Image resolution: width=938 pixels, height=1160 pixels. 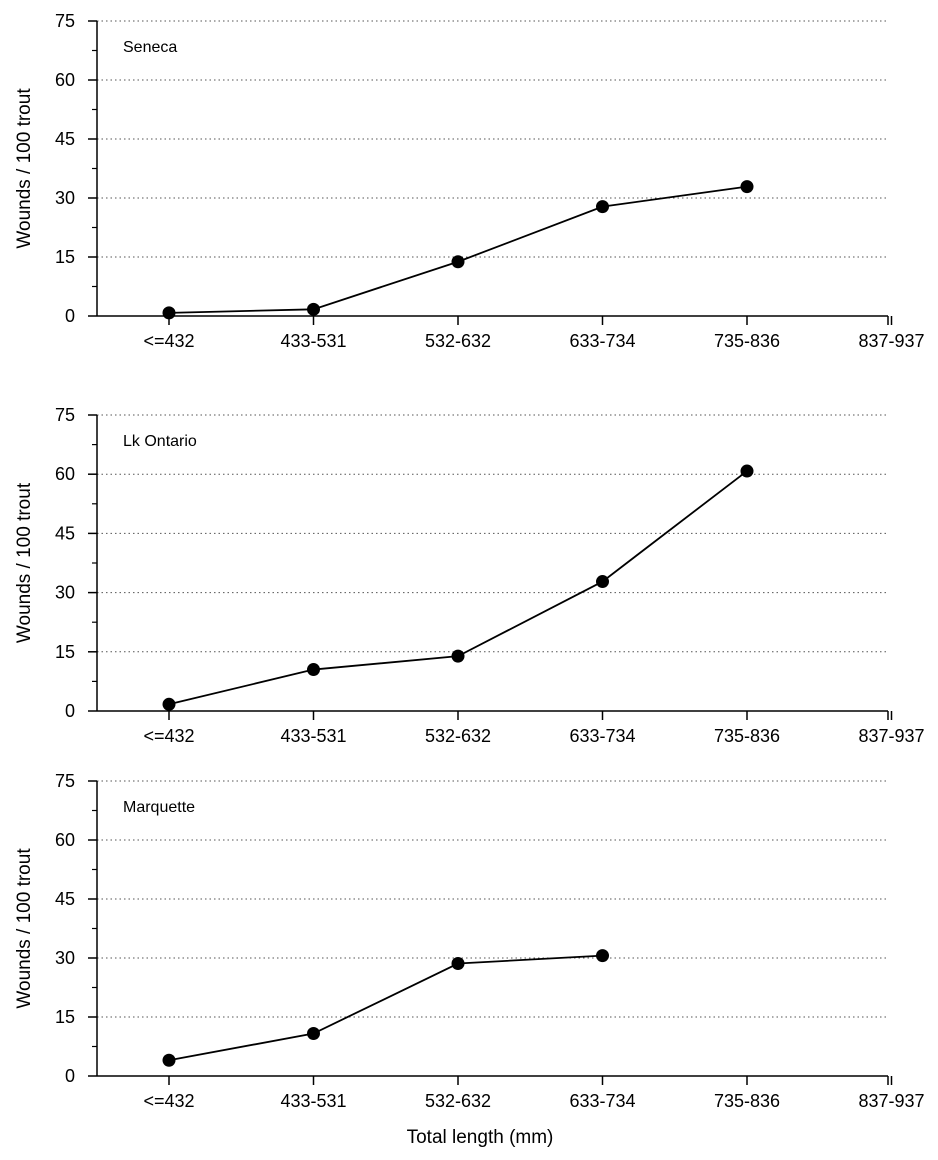 What do you see at coordinates (159, 807) in the screenshot?
I see `panel-label: Marquette` at bounding box center [159, 807].